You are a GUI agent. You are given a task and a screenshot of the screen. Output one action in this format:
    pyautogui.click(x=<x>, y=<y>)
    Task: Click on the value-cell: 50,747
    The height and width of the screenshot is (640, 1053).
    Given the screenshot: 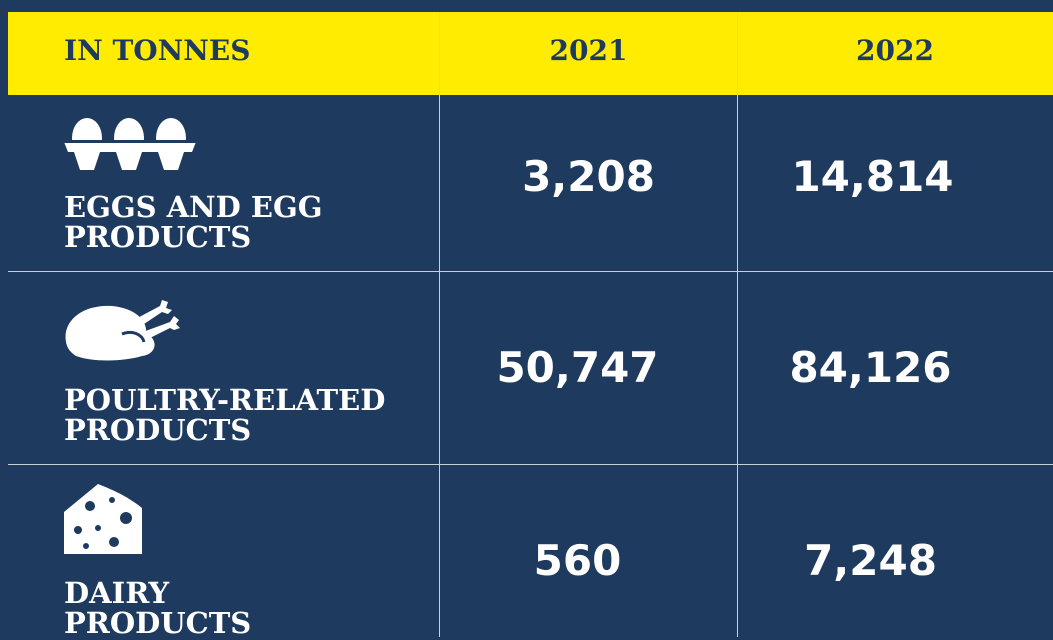 What is the action you would take?
    pyautogui.click(x=577, y=367)
    